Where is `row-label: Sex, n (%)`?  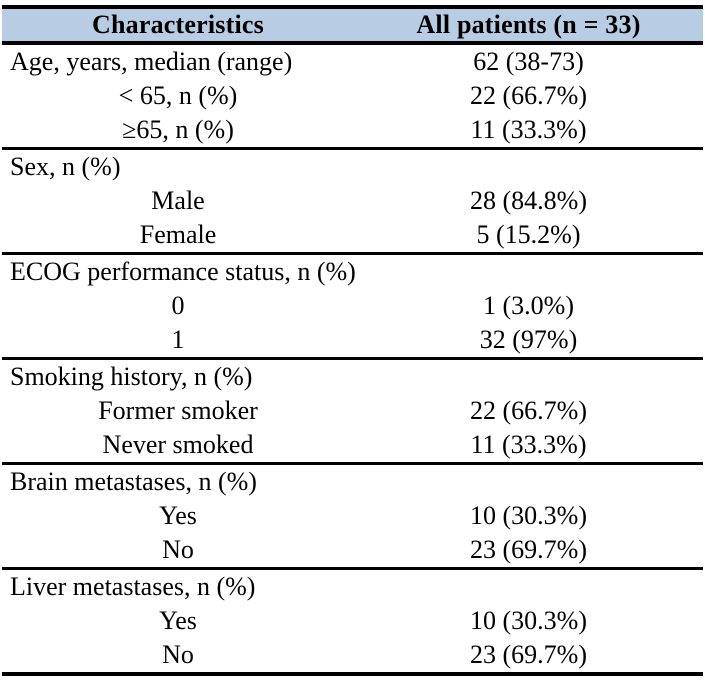 row-label: Sex, n (%) is located at coordinates (65, 166).